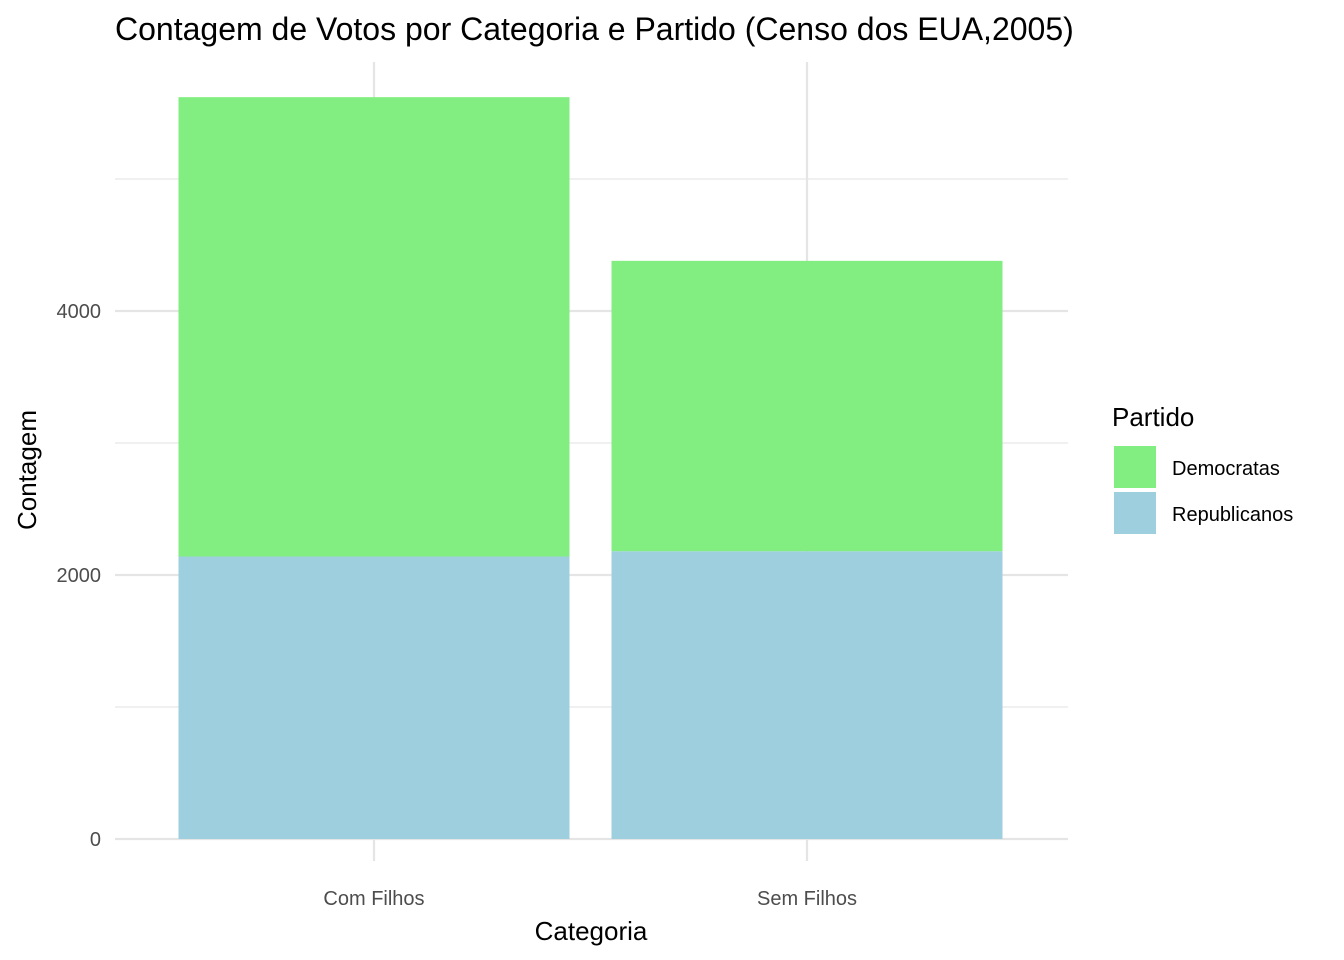 The width and height of the screenshot is (1344, 960). What do you see at coordinates (807, 695) in the screenshot?
I see `bar-republicanos-sem-filhos` at bounding box center [807, 695].